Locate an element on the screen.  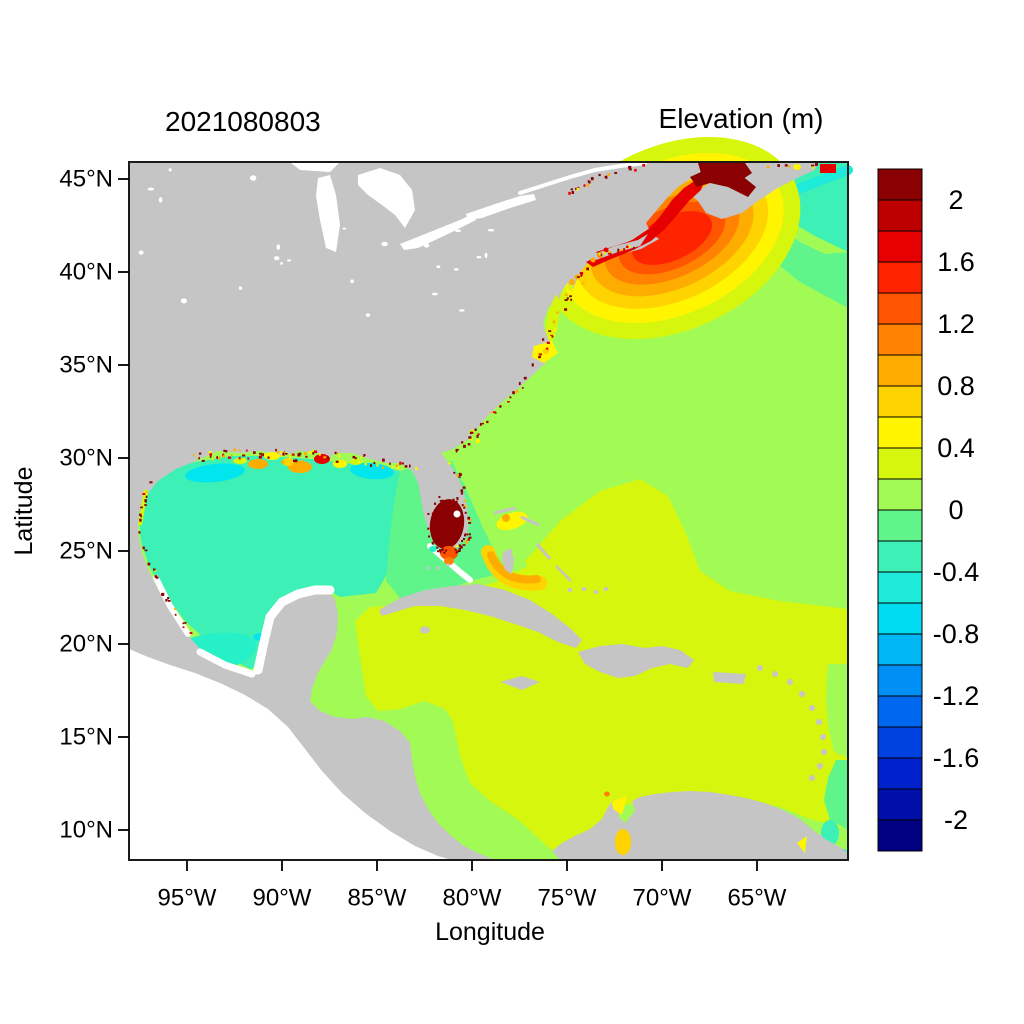
ocean-lake-maracaibo is located at coordinates (623, 842).